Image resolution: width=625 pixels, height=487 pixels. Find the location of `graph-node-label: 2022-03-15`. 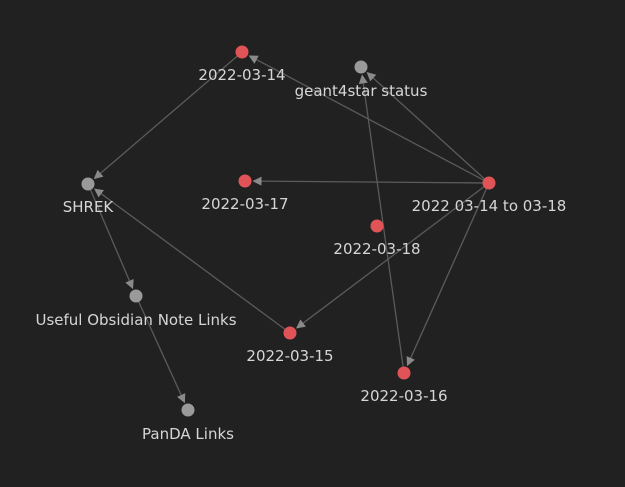

graph-node-label: 2022-03-15 is located at coordinates (289, 356).